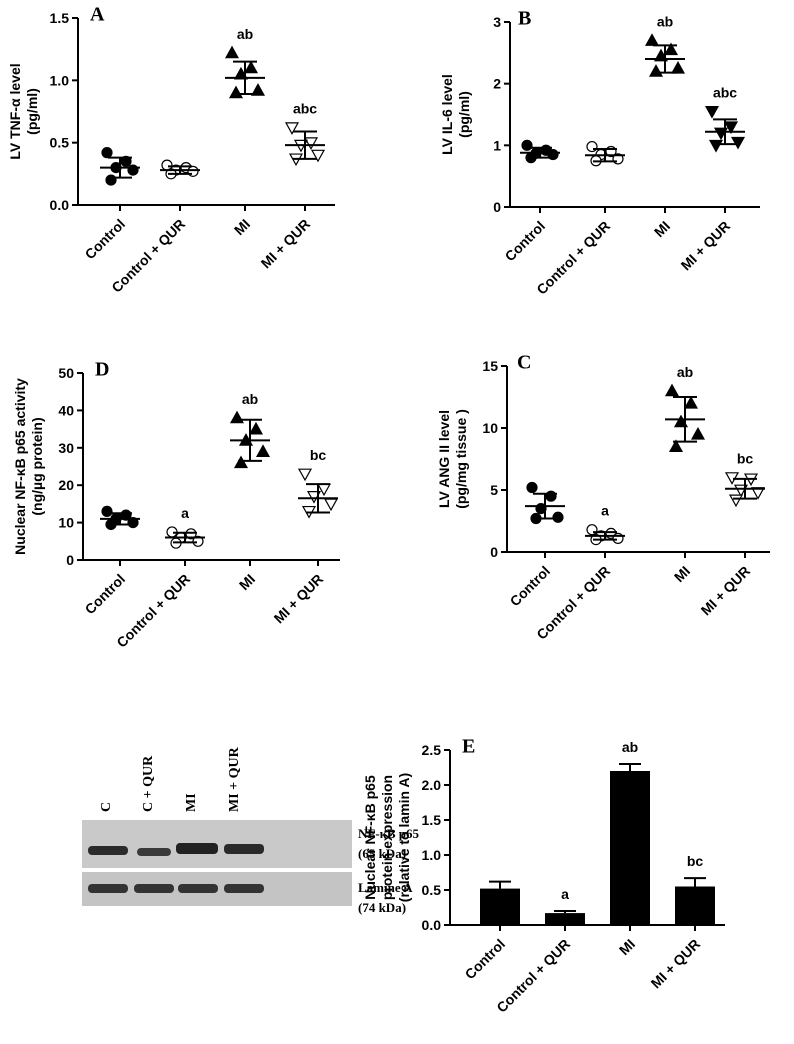 This screenshot has width=794, height=1044. Describe the element at coordinates (382, 853) in the screenshot. I see `band-label: (65 kDa)` at that location.